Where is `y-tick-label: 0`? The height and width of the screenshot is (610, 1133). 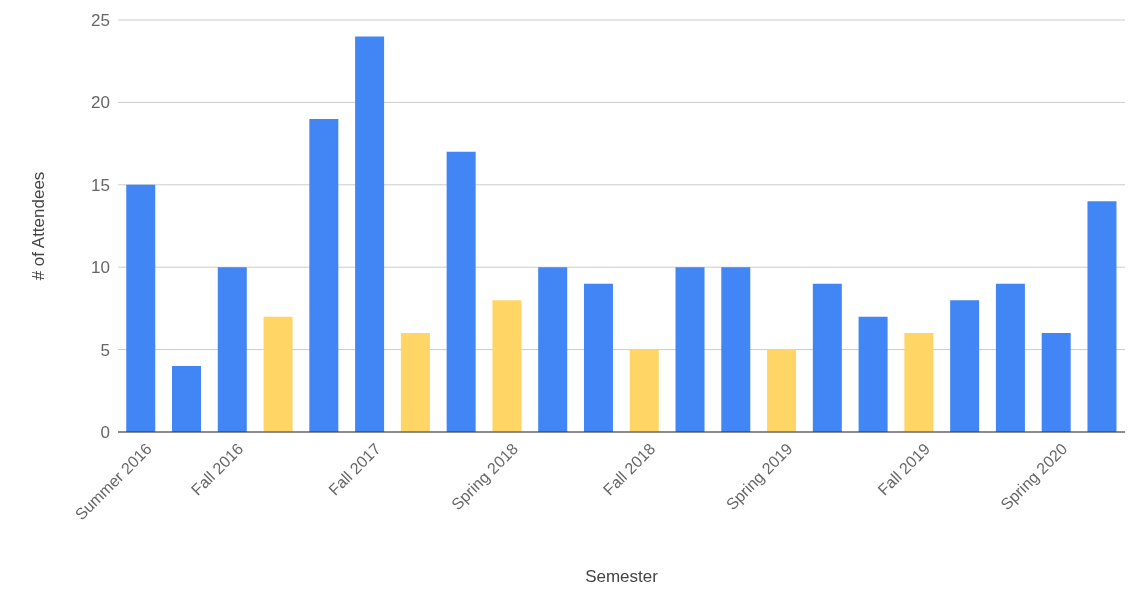
y-tick-label: 0 is located at coordinates (105, 433).